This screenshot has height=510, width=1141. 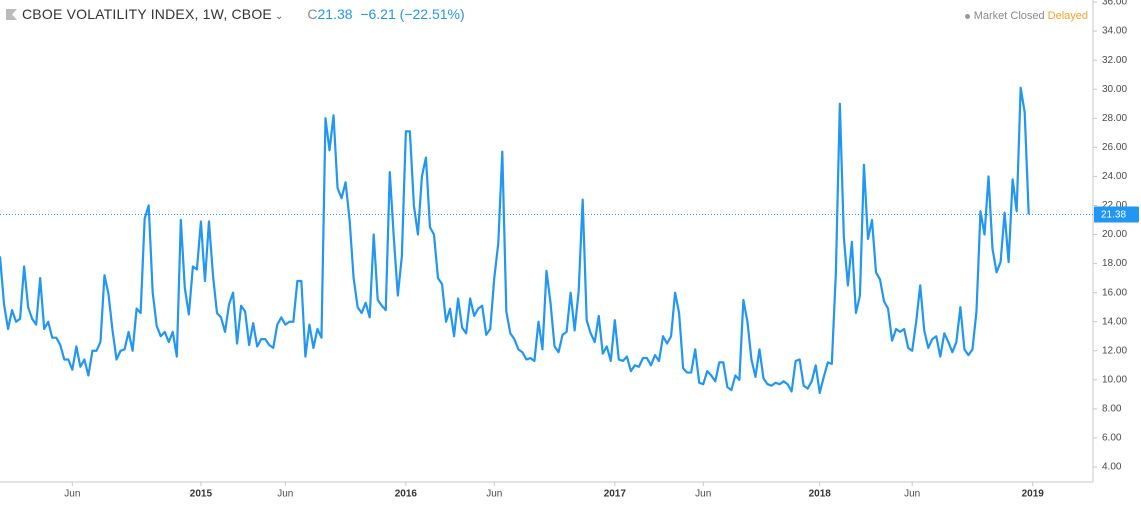 I want to click on market-status: Market Closed Delayed, so click(x=1026, y=16).